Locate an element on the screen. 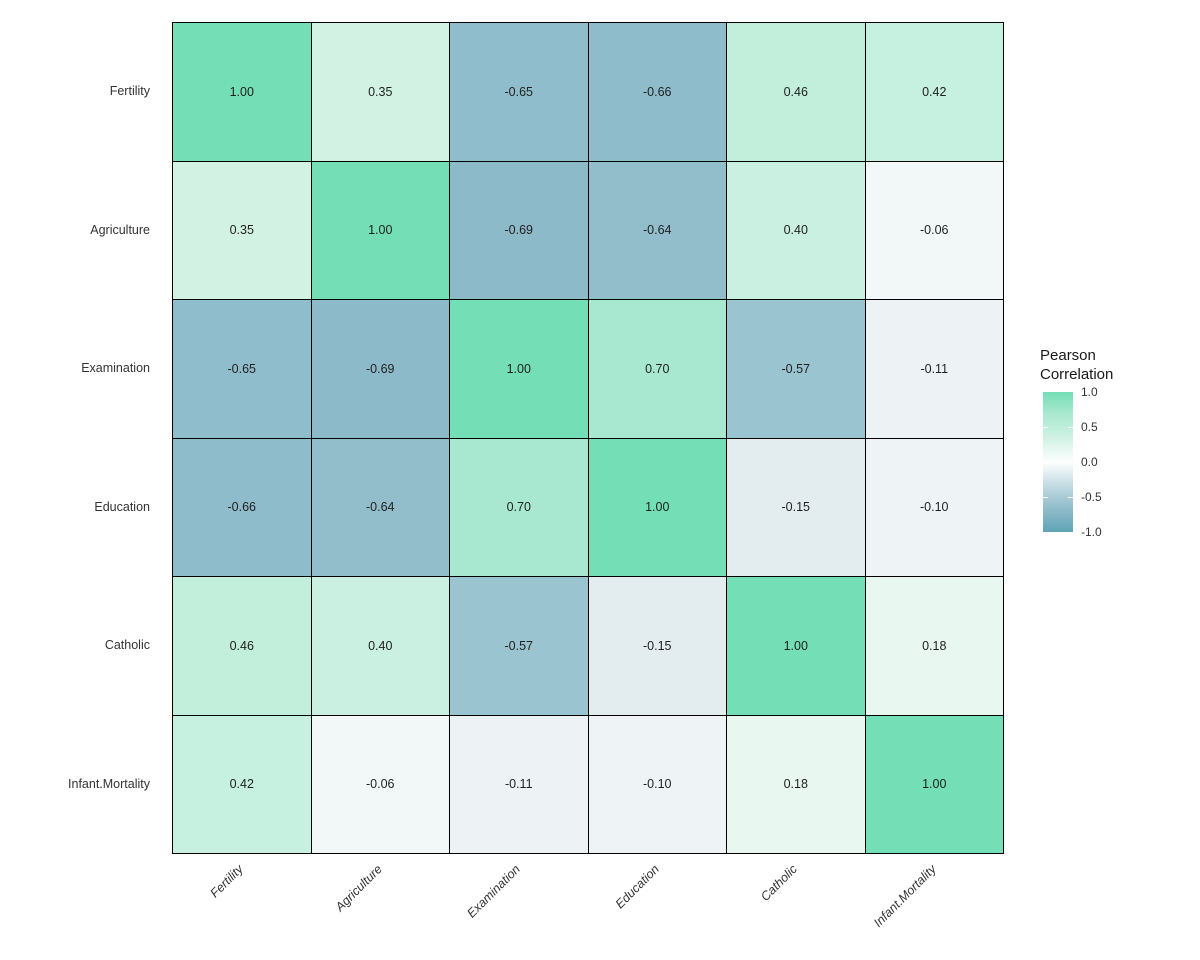 The image size is (1200, 960). colorbar-legend: Pearson Correlation 1.0 0.5 0.0 -0.5 -1.0 is located at coordinates (1076, 442).